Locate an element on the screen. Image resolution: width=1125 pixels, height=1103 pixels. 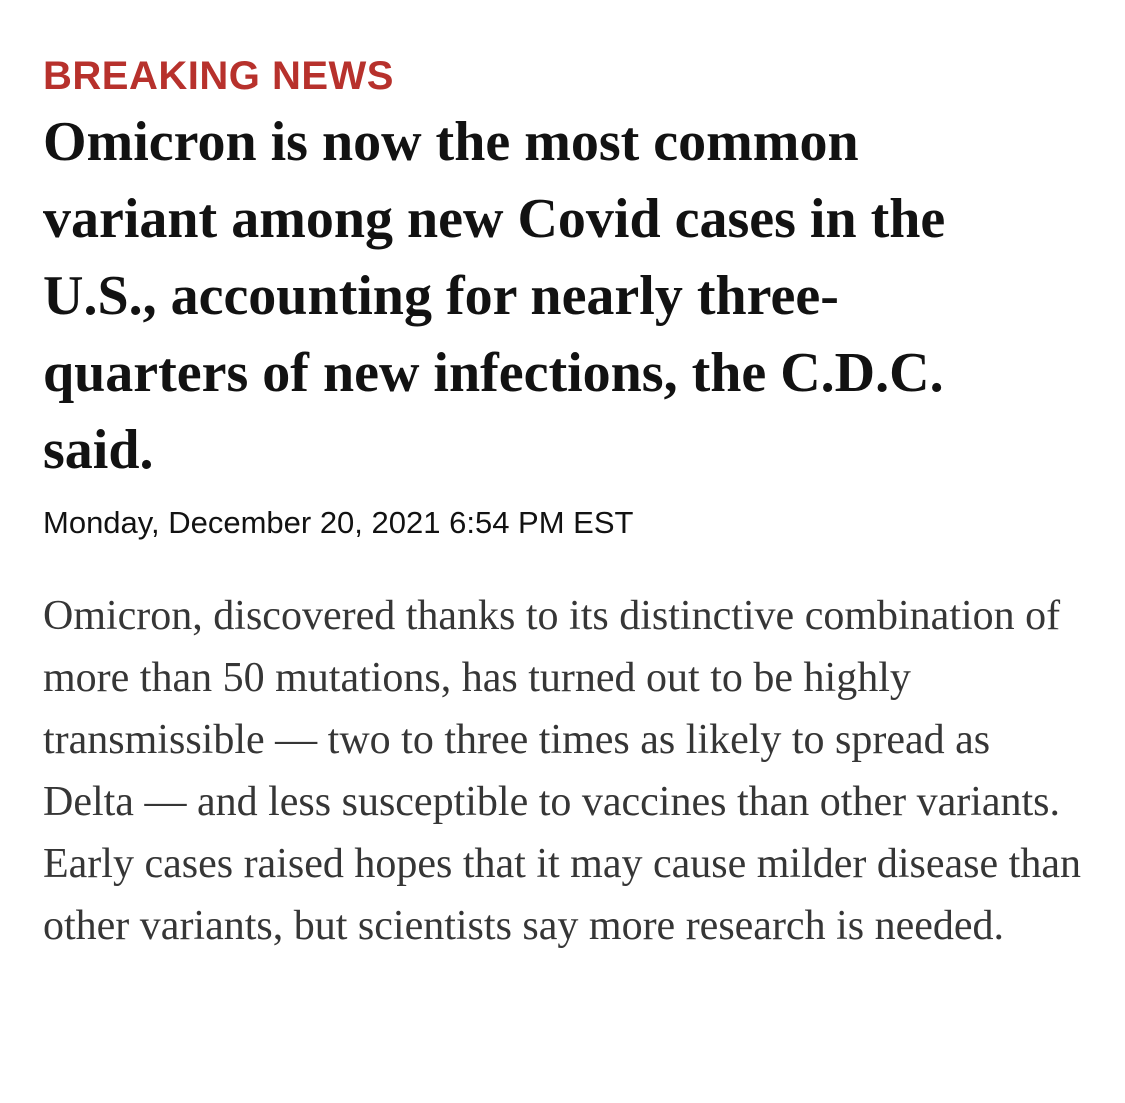
breaking-news-label: BREAKING NEWS is located at coordinates (218, 76).